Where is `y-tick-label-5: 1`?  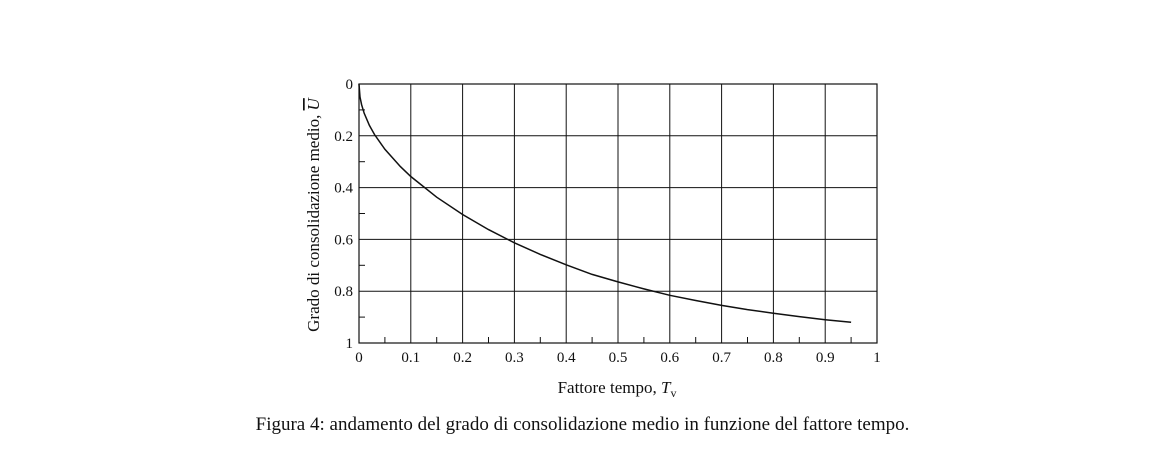 y-tick-label-5: 1 is located at coordinates (350, 344).